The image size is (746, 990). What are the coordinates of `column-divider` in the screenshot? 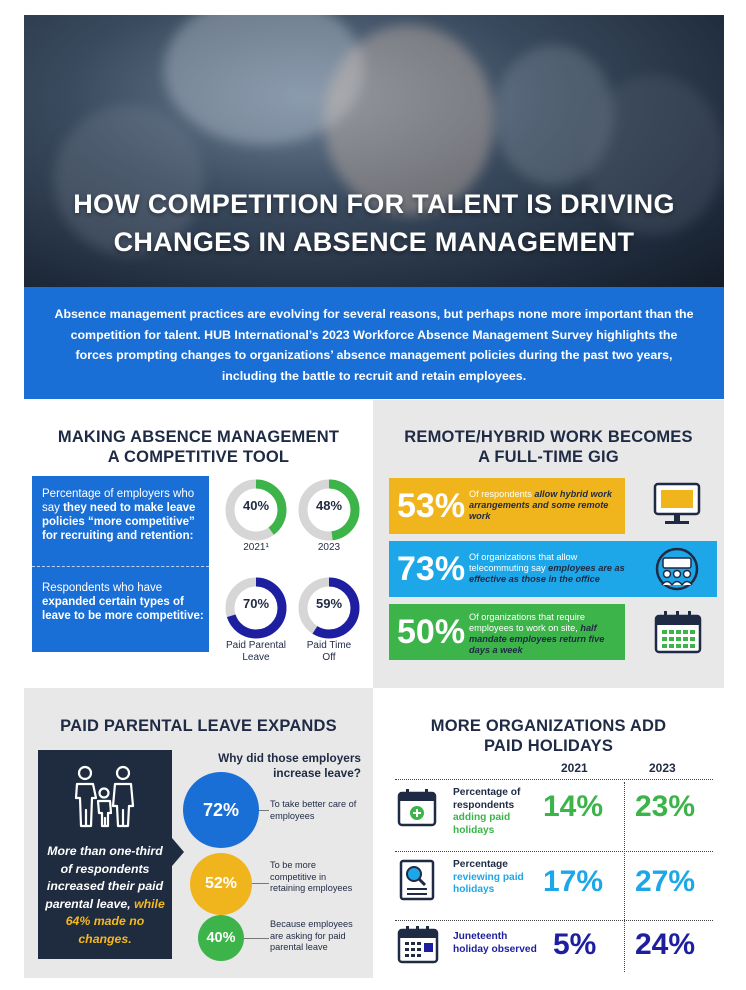 It's located at (624, 877).